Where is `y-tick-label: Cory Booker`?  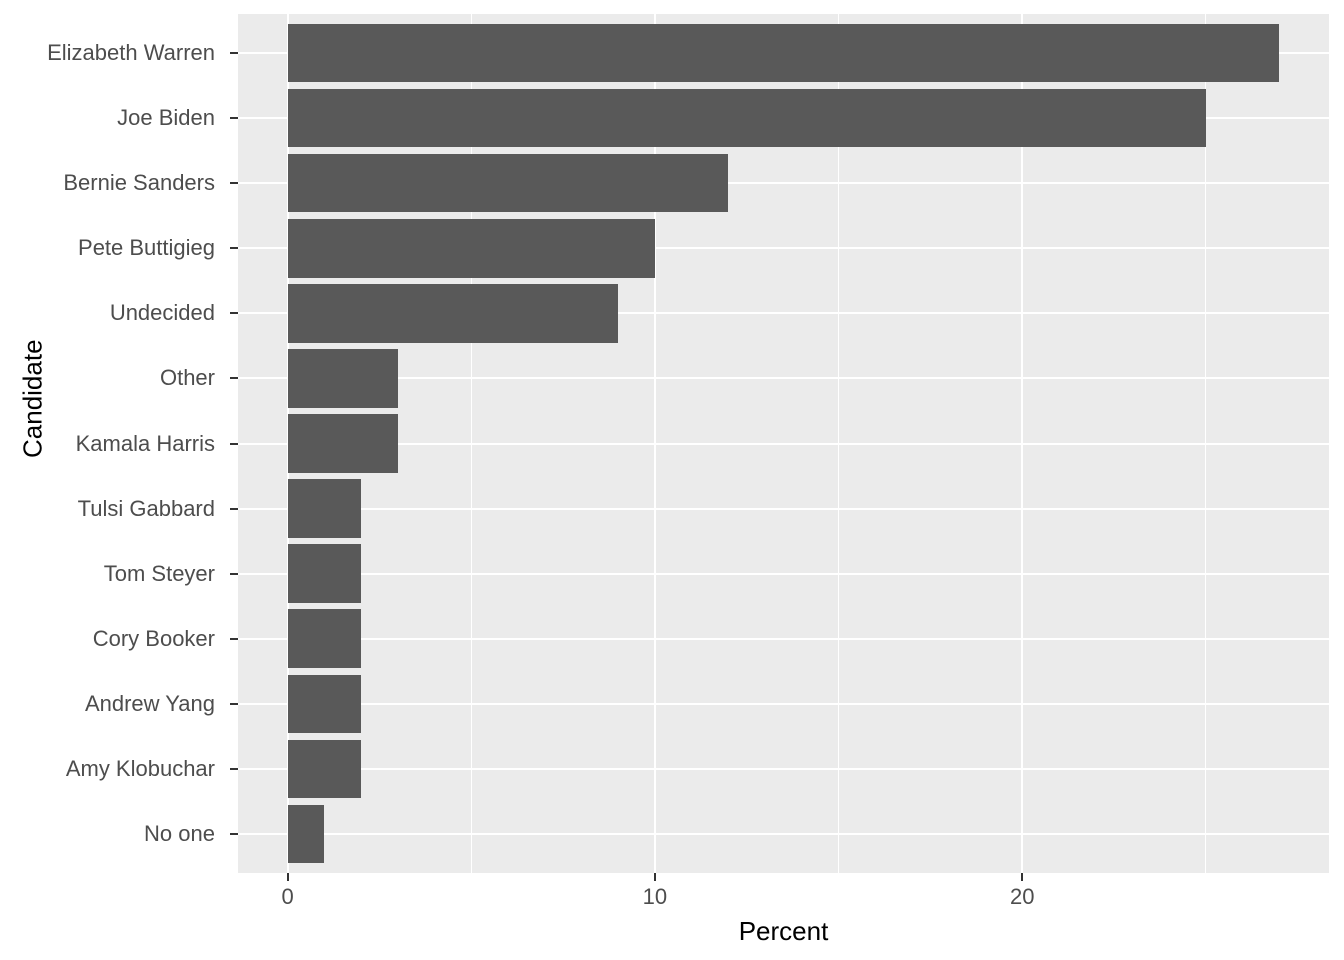
y-tick-label: Cory Booker is located at coordinates (153, 638).